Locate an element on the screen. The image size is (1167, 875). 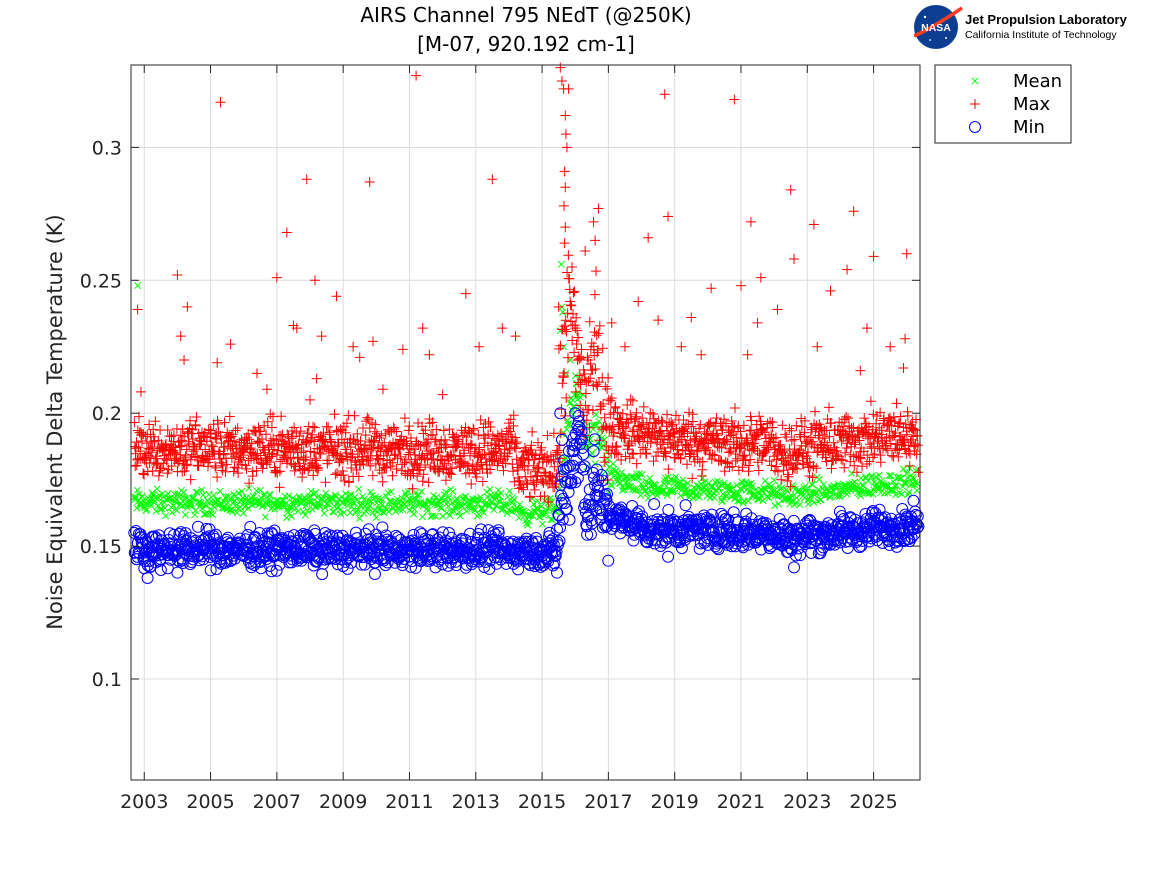
nasa-meatball-icon: NASA is located at coordinates (938, 27).